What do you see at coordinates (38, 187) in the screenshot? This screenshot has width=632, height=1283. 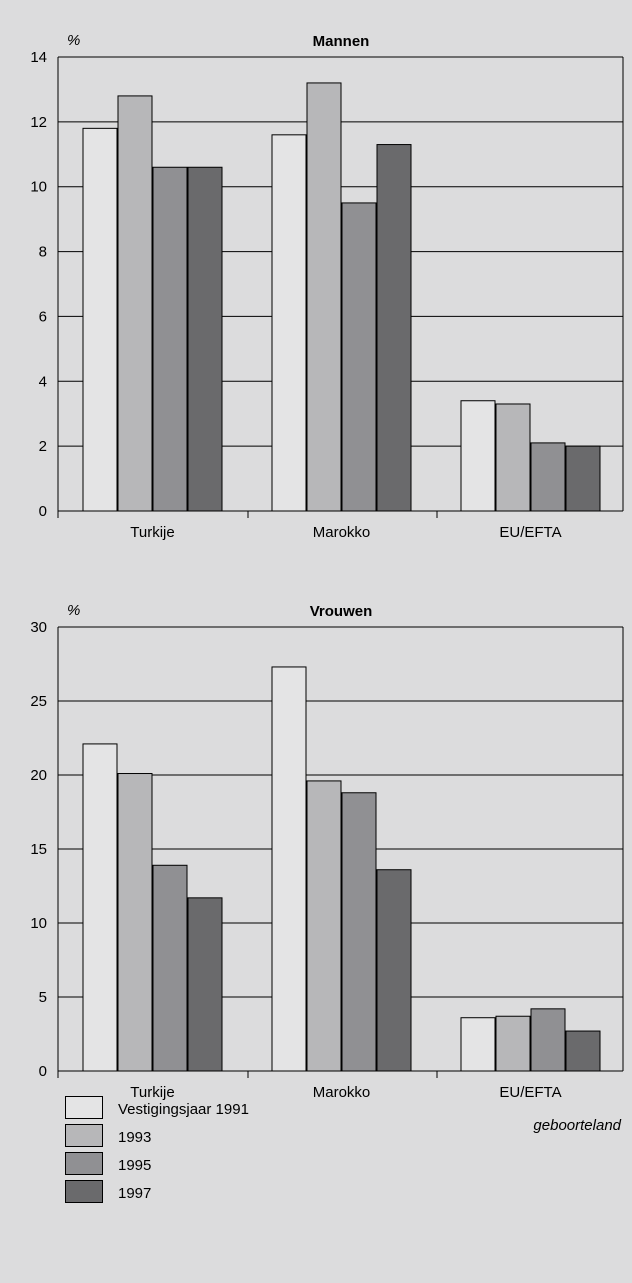 I see `y-tick-label-mannen-10: 10` at bounding box center [38, 187].